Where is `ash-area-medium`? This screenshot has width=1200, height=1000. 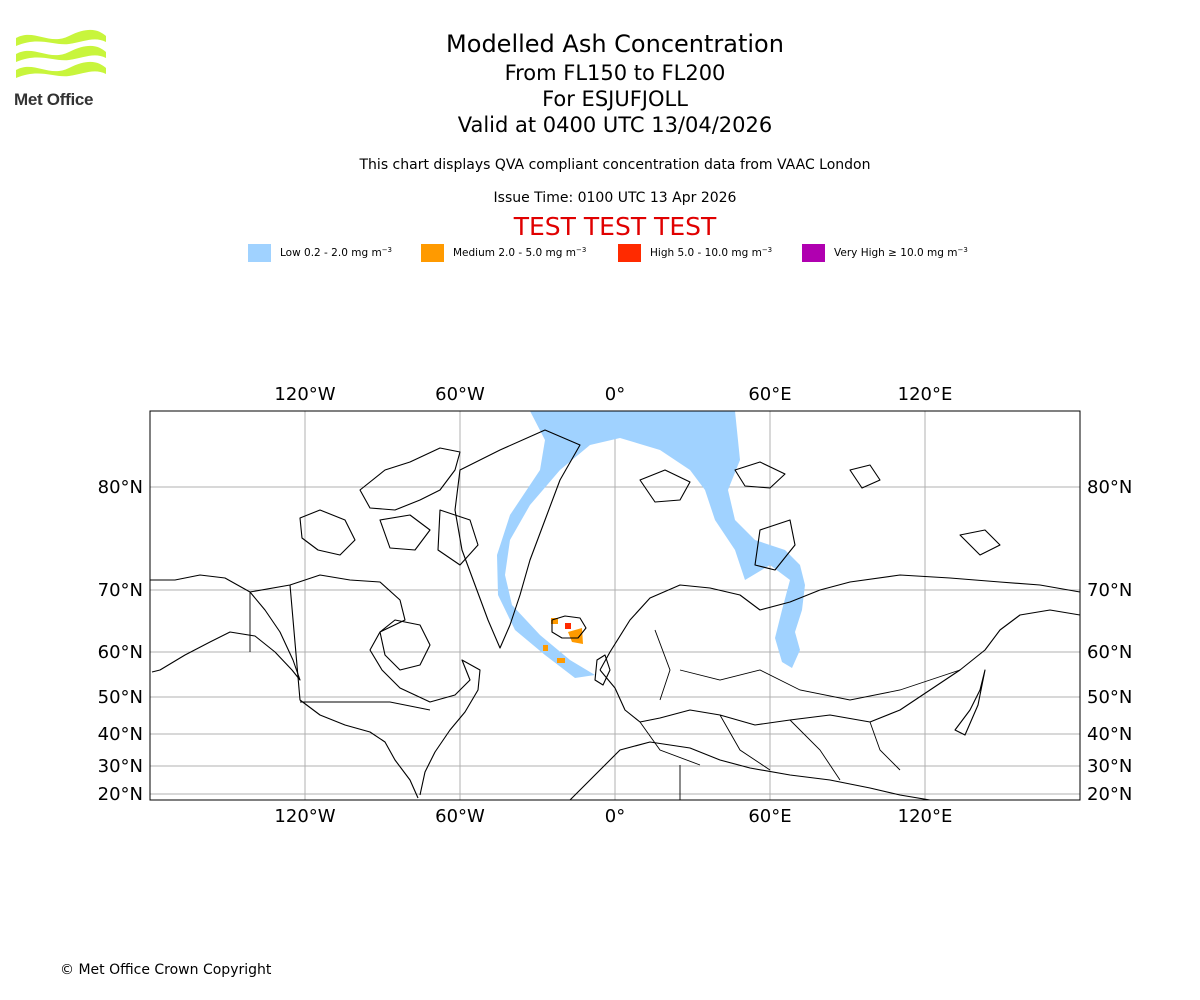
ash-area-medium is located at coordinates (563, 640).